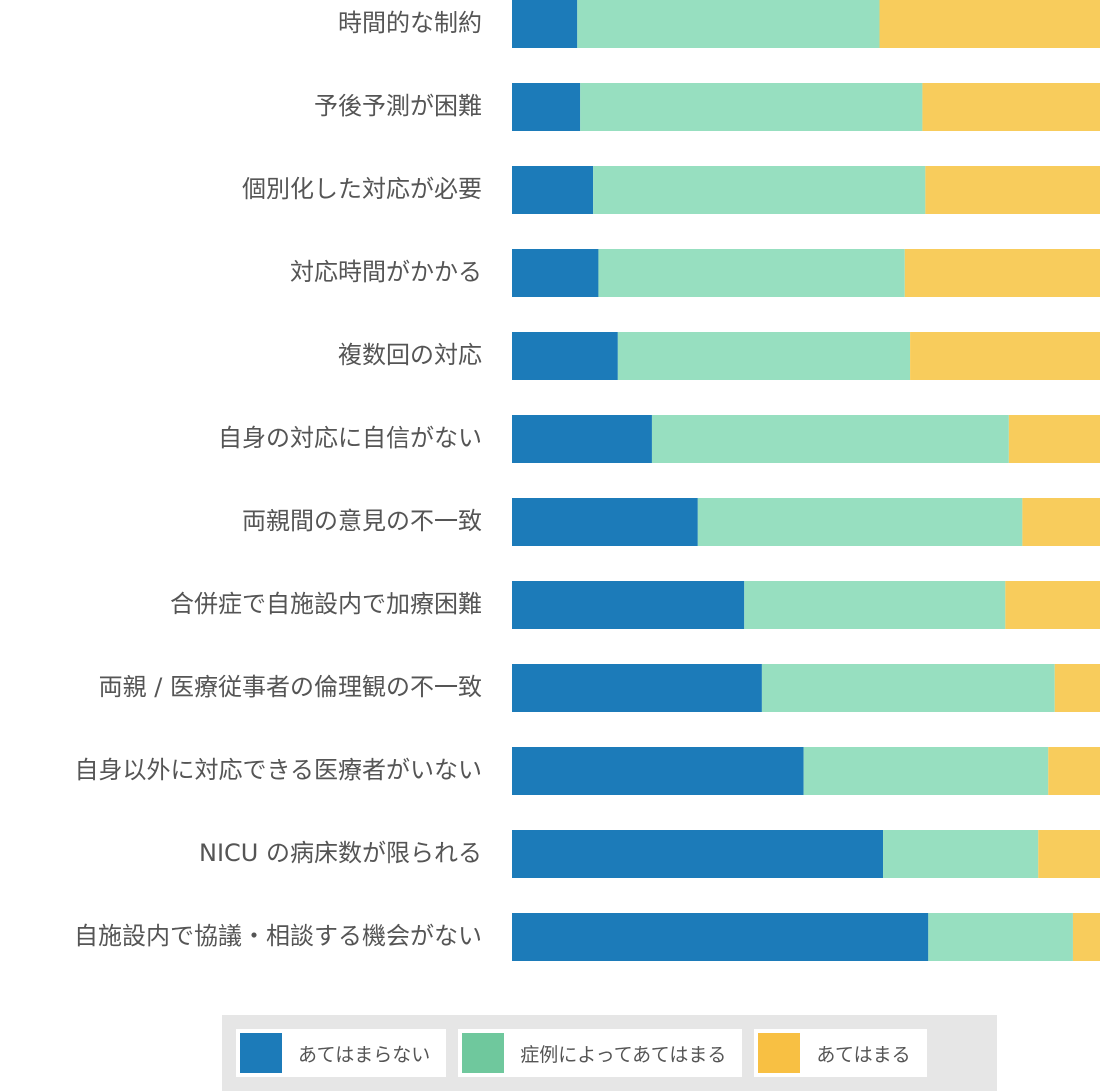  Describe the element at coordinates (398, 106) in the screenshot. I see `category-label: 予後予測が困難` at that location.